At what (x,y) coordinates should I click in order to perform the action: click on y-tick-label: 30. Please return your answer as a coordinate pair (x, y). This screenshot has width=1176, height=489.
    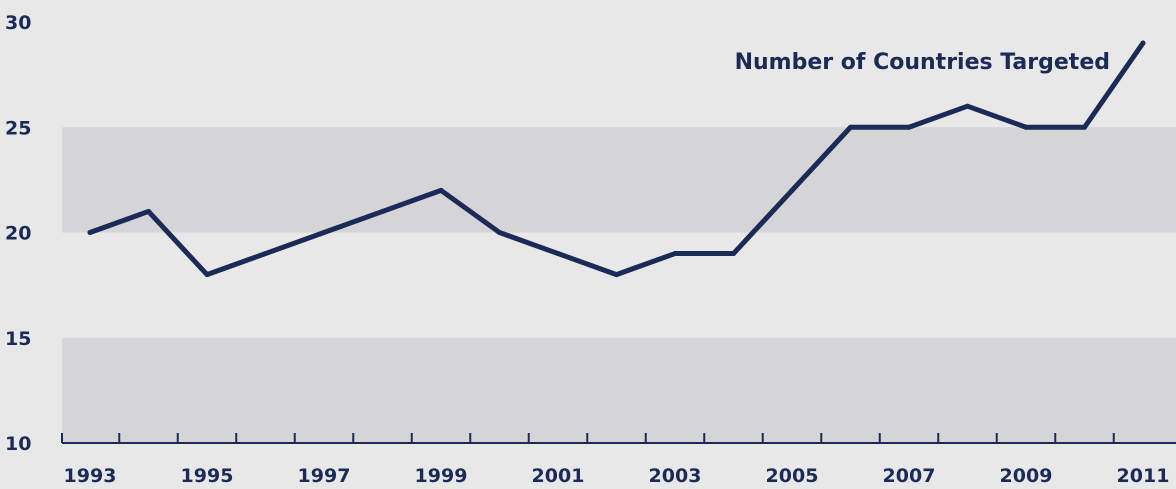
    Looking at the image, I should click on (18, 23).